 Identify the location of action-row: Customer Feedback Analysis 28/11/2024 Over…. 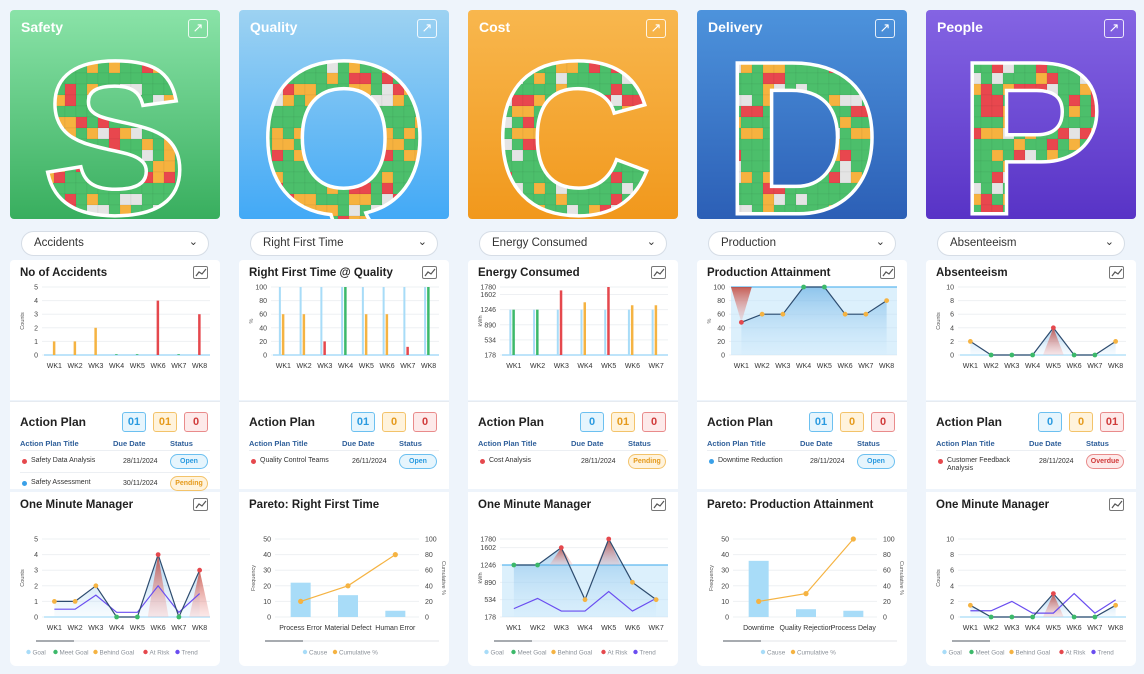
(1031, 461).